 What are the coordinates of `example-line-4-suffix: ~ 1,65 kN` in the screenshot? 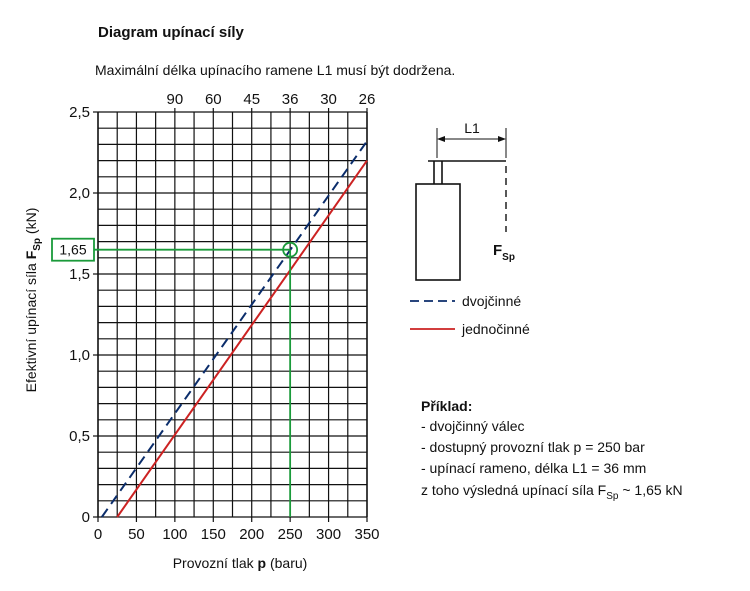 It's located at (650, 490).